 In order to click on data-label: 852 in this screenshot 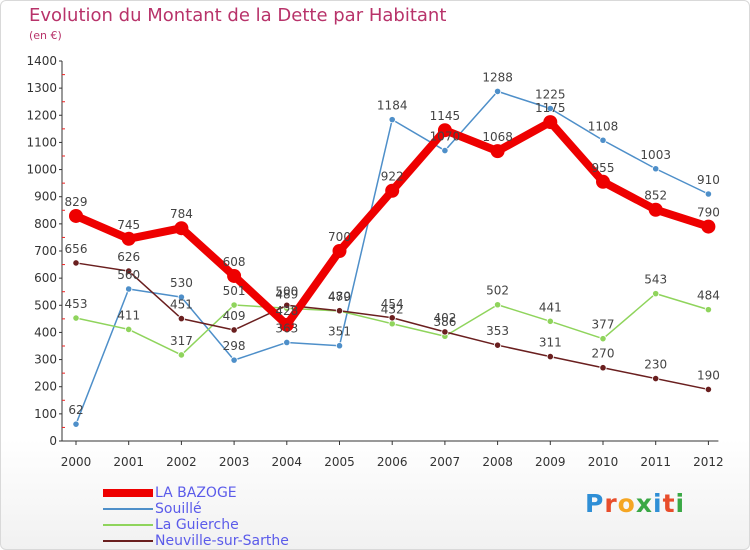, I will do `click(655, 196)`.